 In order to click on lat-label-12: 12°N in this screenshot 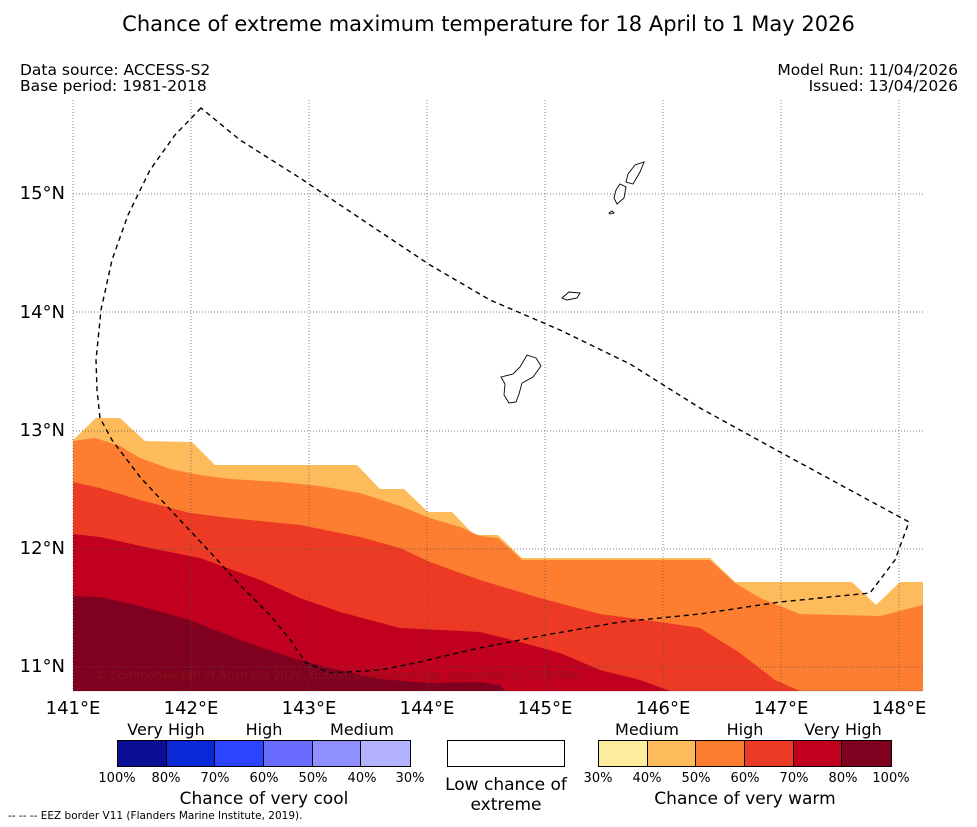, I will do `click(42, 548)`.